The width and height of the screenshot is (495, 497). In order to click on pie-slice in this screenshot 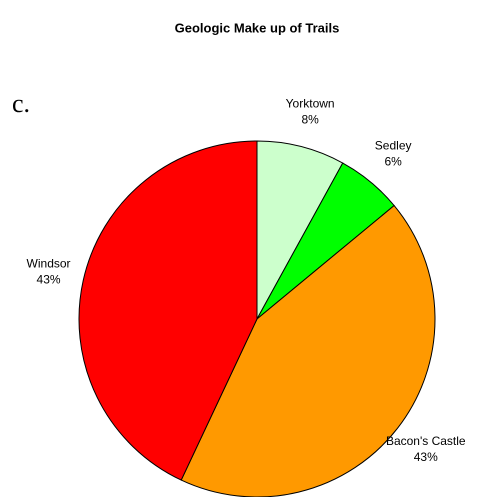, I will do `click(300, 230)`.